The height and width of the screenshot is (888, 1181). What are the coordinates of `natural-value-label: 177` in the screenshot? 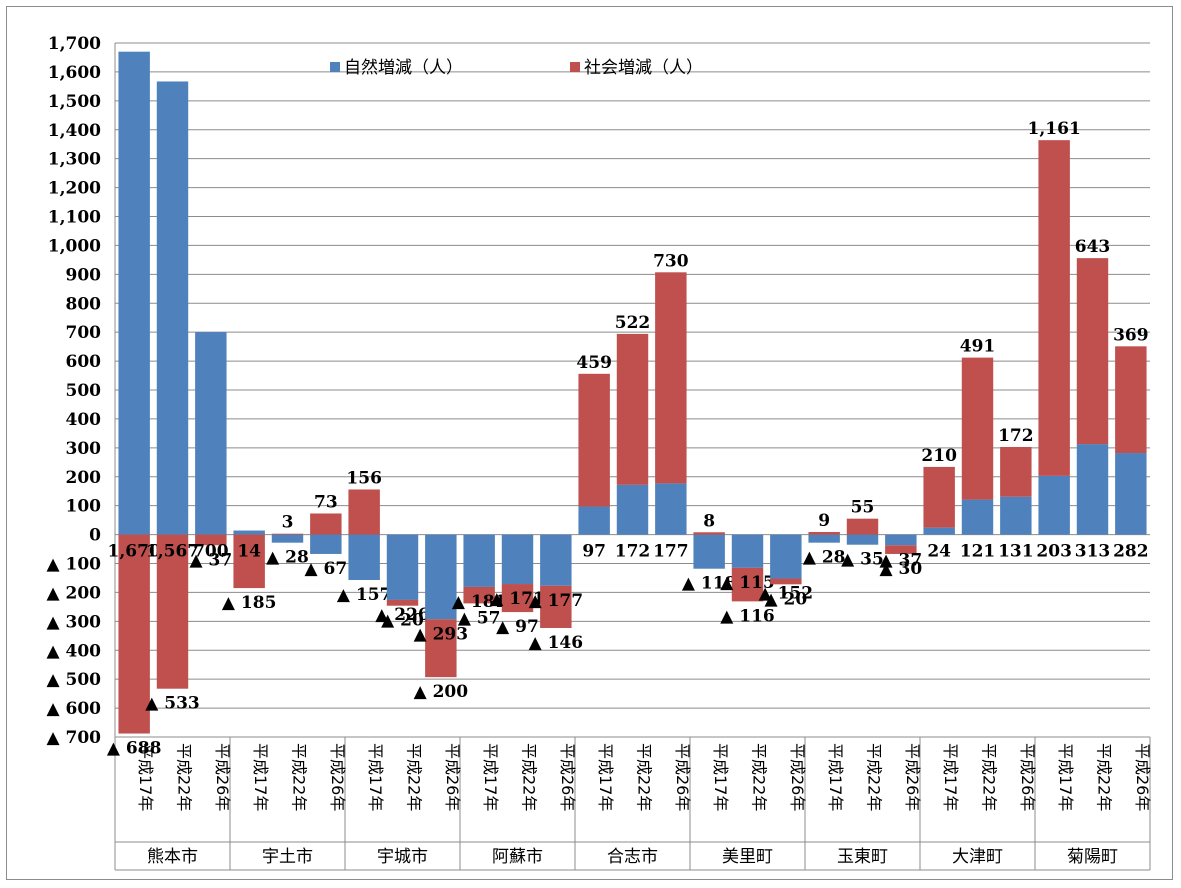 It's located at (671, 552).